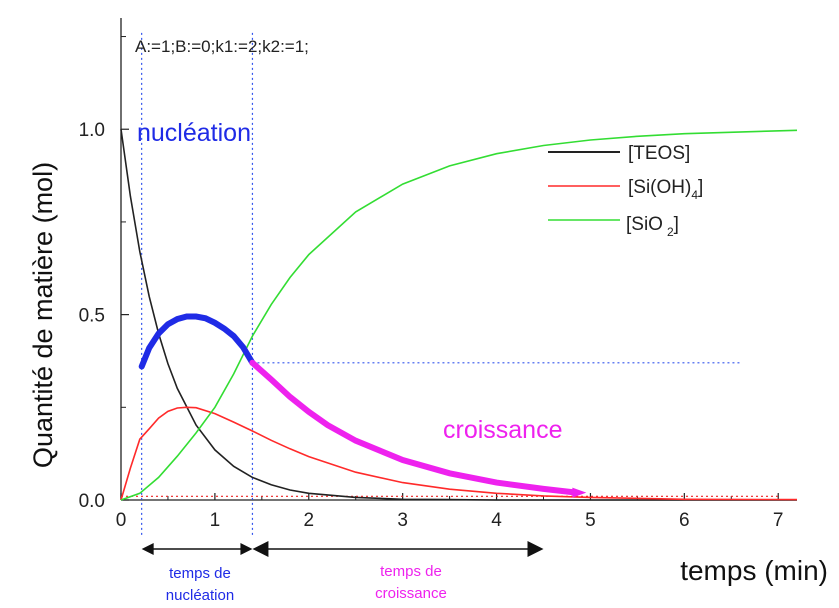 This screenshot has width=839, height=608. Describe the element at coordinates (503, 430) in the screenshot. I see `croissance-label: croissance` at that location.